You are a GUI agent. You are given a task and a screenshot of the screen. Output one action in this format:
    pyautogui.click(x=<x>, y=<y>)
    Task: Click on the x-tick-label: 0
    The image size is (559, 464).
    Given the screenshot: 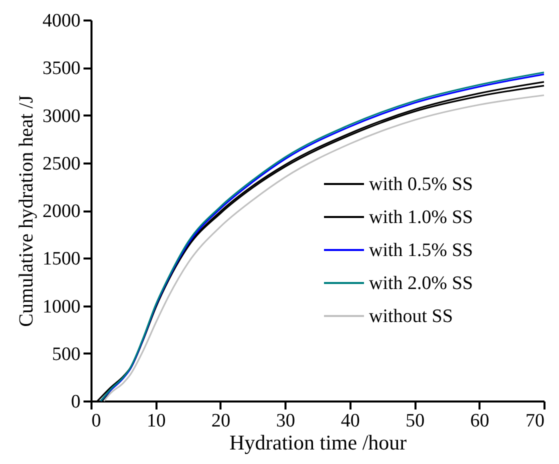 What is the action you would take?
    pyautogui.click(x=96, y=421)
    